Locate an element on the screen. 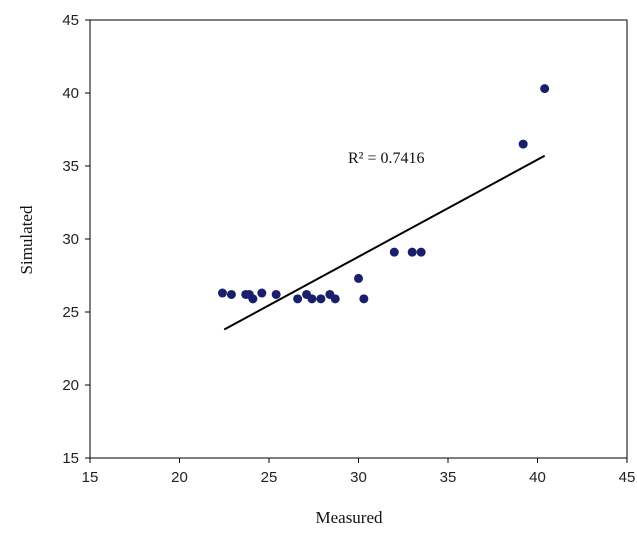 This screenshot has height=533, width=637. y-axis-ticks: 15 20 25 30 35 40 45 is located at coordinates (76, 239).